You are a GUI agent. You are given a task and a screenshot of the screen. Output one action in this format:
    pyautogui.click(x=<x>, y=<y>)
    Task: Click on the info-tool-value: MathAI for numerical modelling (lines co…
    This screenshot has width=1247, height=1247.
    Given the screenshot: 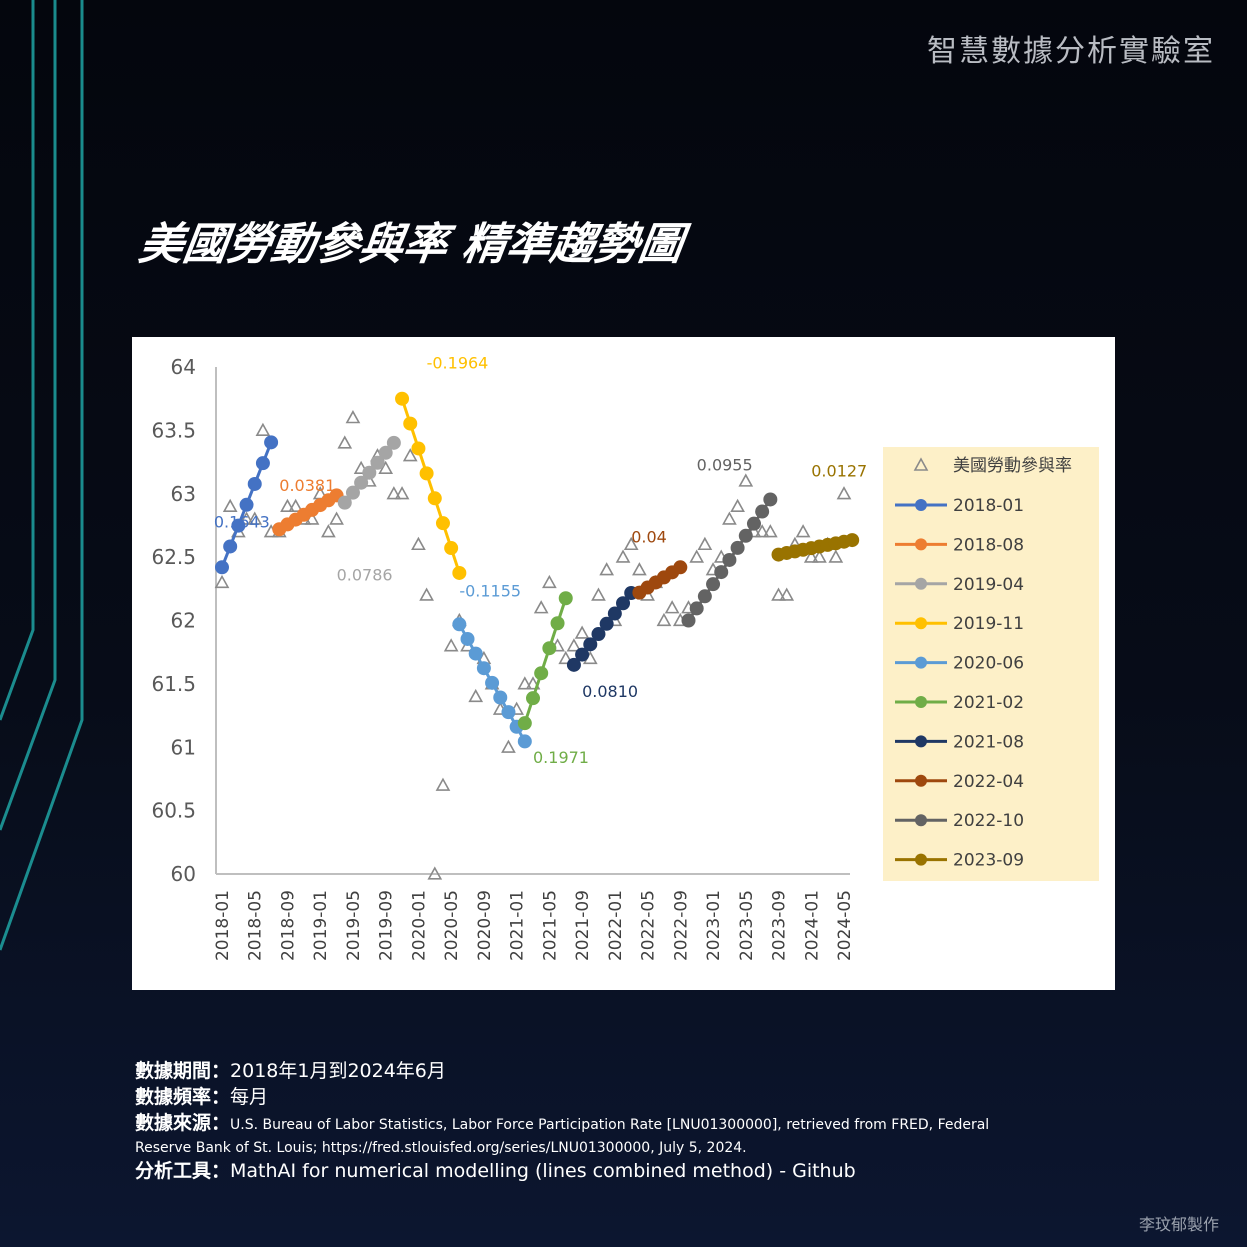 What is the action you would take?
    pyautogui.click(x=543, y=1171)
    